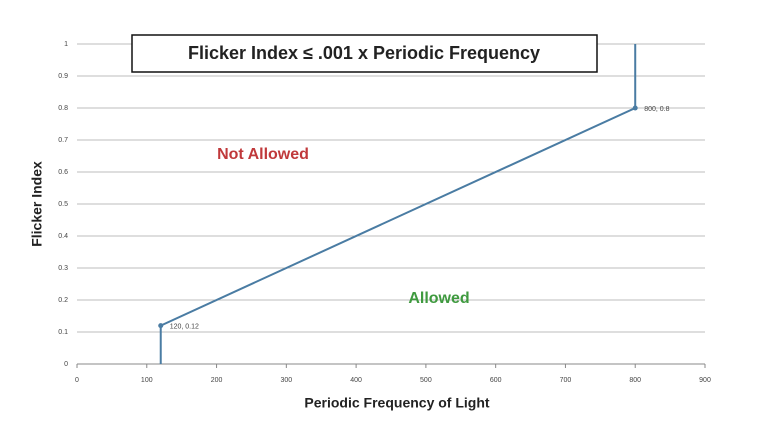 This screenshot has height=440, width=765. Describe the element at coordinates (635, 380) in the screenshot. I see `x-tick-label: 800` at that location.